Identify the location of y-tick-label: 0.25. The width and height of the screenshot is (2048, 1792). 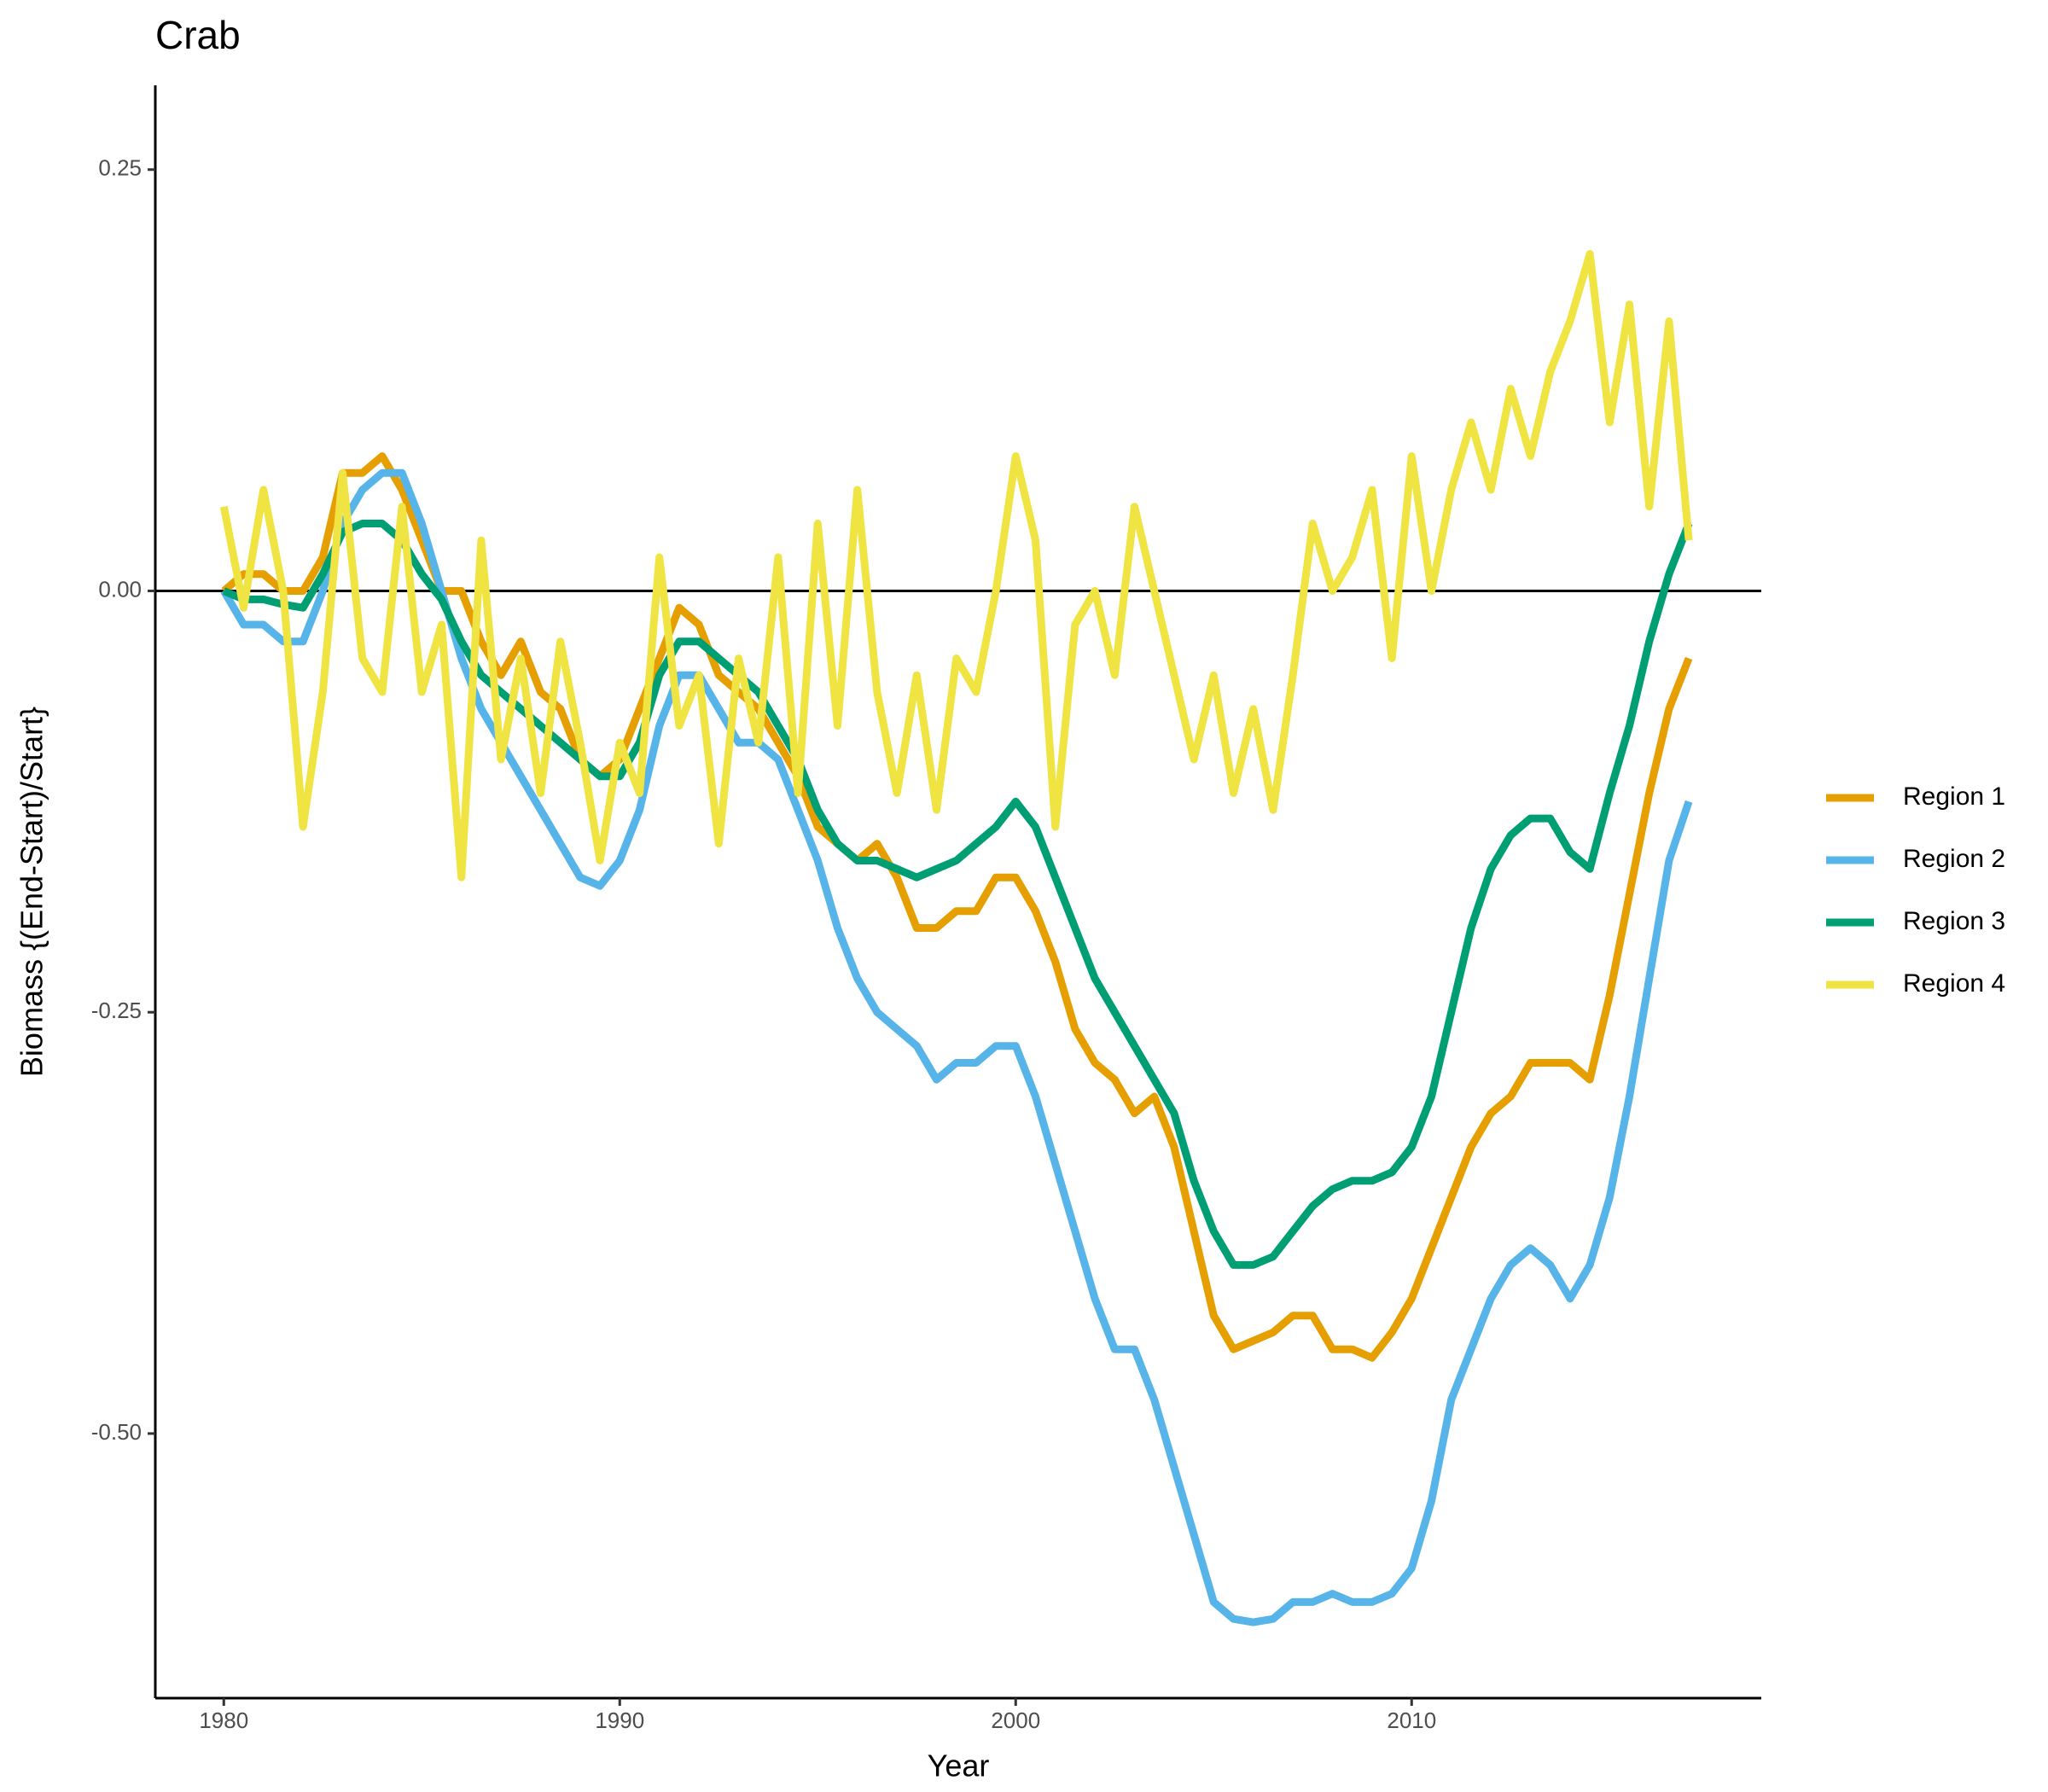
(120, 168).